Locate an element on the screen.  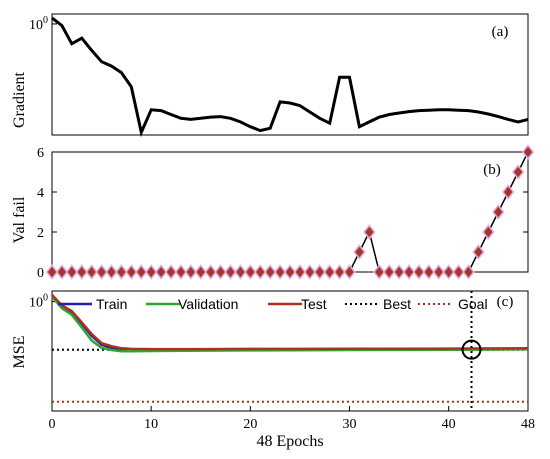
legend-label-test: Test is located at coordinates (314, 304).